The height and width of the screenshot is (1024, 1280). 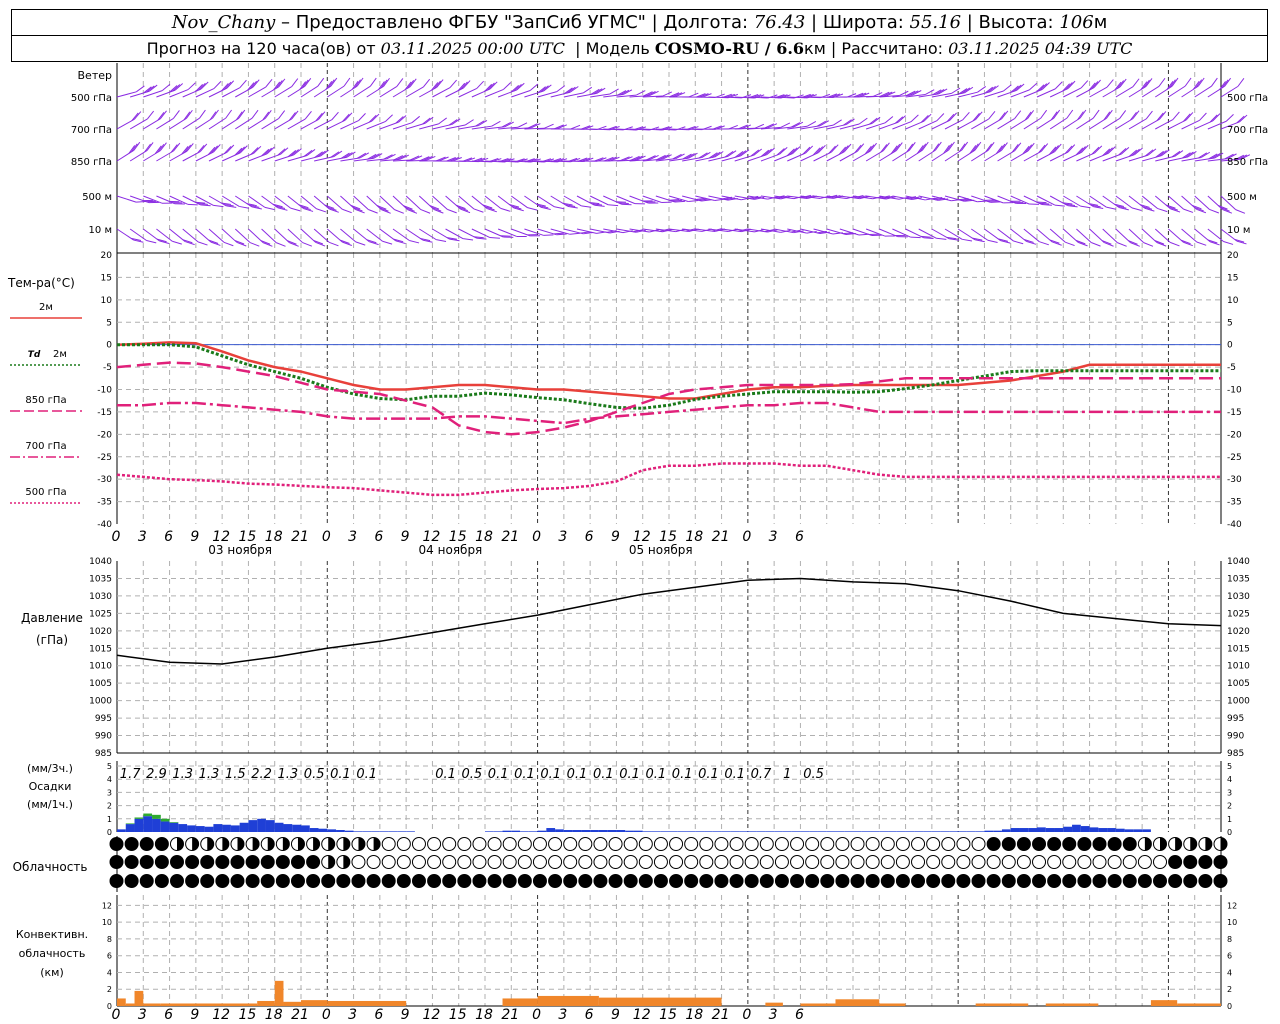 I want to click on temp-tick-left: -5, so click(x=107, y=368).